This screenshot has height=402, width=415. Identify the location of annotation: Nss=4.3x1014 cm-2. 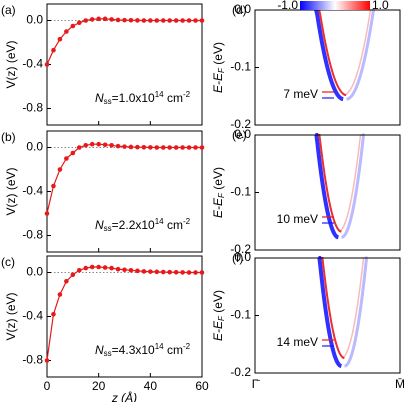
(143, 350).